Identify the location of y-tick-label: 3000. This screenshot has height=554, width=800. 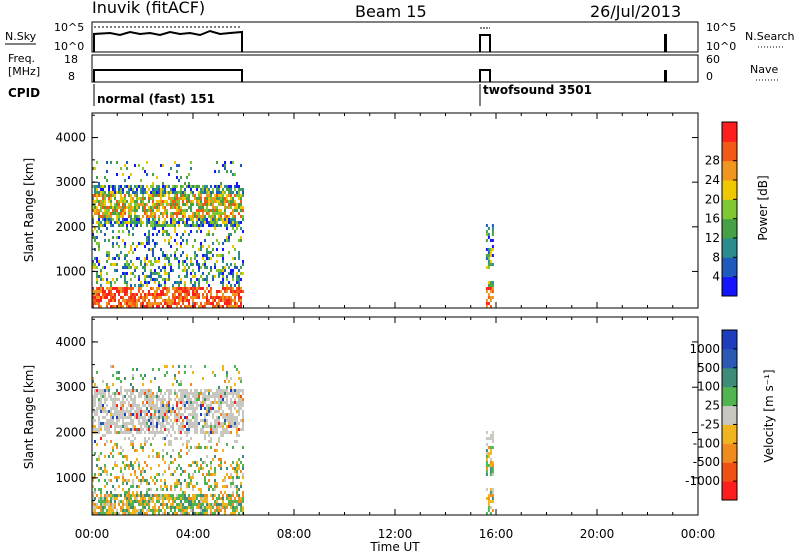
(70, 387).